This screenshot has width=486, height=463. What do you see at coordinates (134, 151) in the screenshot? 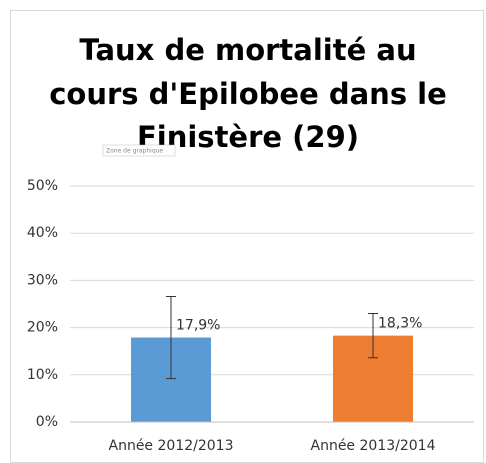
I see `tooltip: Zone de graphique` at bounding box center [134, 151].